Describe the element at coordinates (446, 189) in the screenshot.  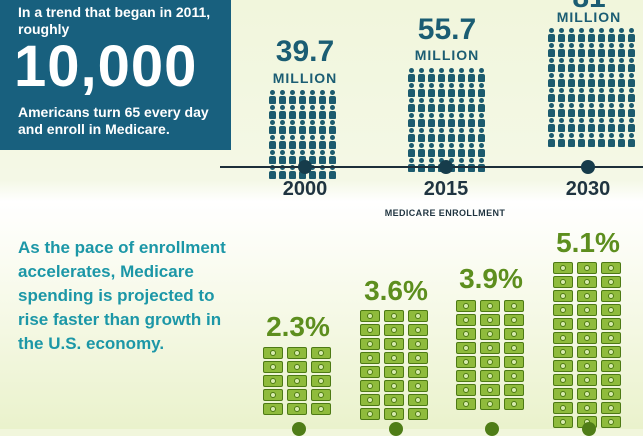
I see `year-label-2015: 2015` at that location.